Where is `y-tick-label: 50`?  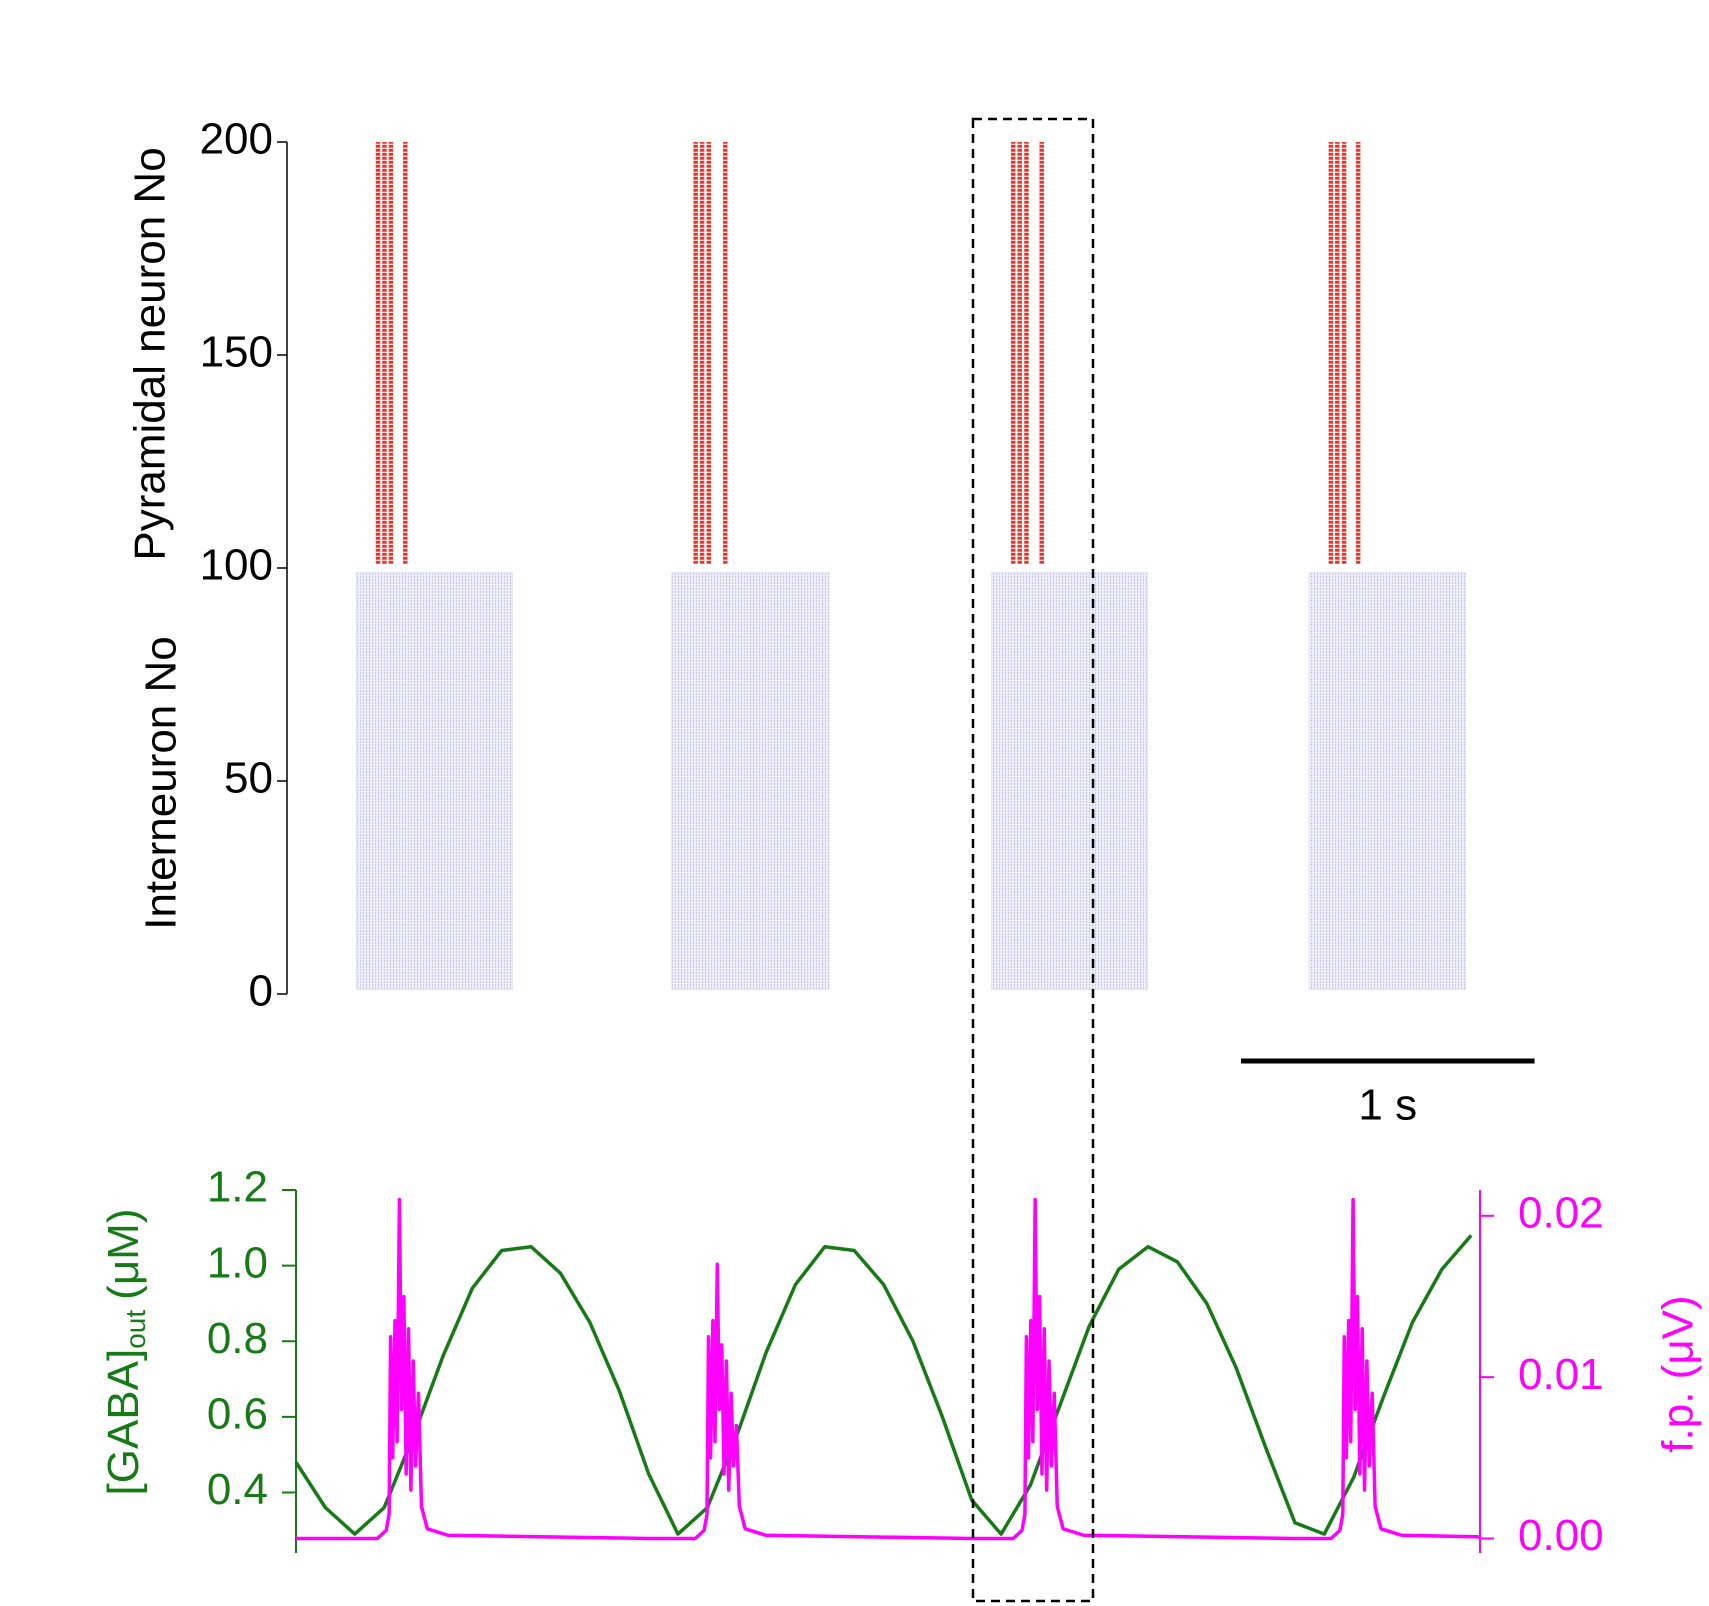 y-tick-label: 50 is located at coordinates (248, 778).